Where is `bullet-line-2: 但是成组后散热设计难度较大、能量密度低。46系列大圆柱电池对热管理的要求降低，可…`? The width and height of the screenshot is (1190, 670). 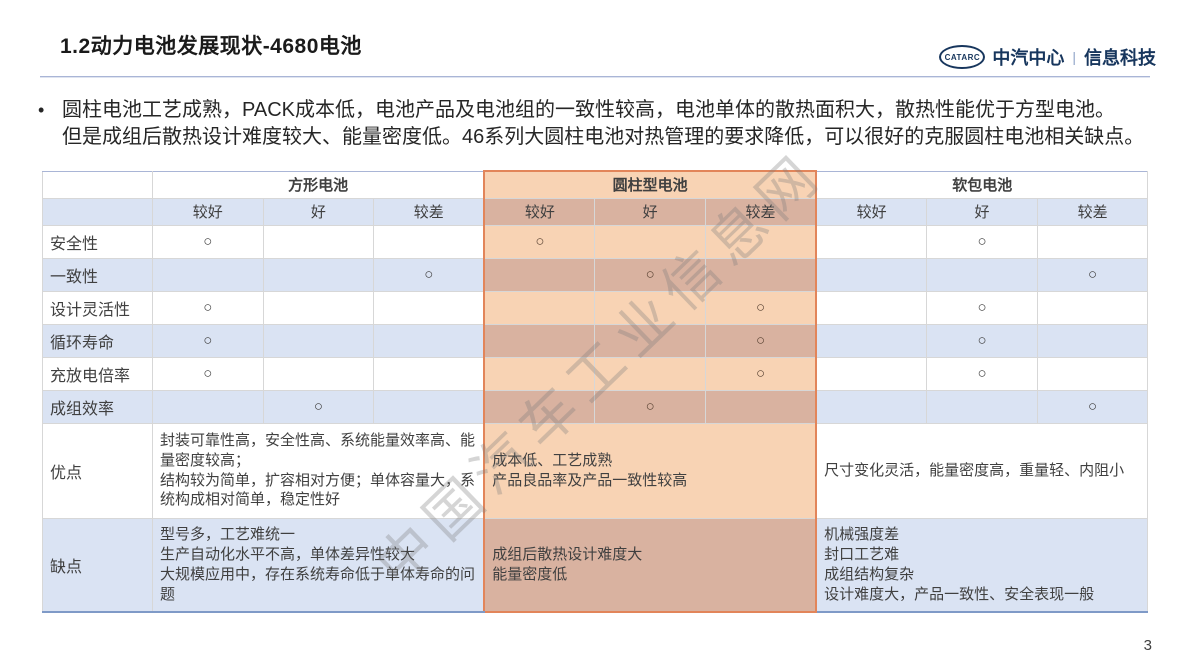 bullet-line-2: 但是成组后散热设计难度较大、能量密度低。46系列大圆柱电池对热管理的要求降低，可… is located at coordinates (603, 137).